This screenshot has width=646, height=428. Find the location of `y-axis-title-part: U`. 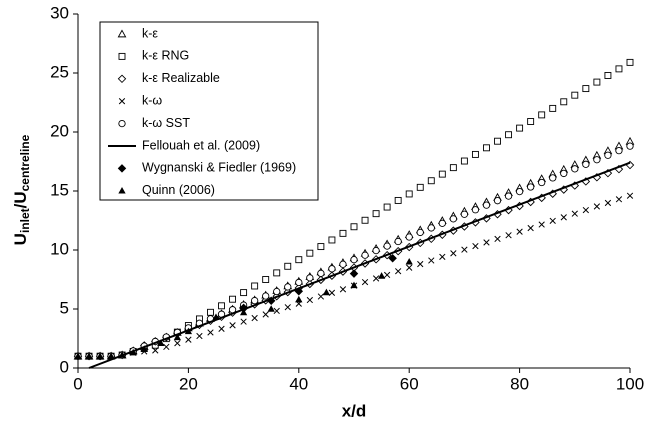

y-axis-title-part: U is located at coordinates (20, 239).